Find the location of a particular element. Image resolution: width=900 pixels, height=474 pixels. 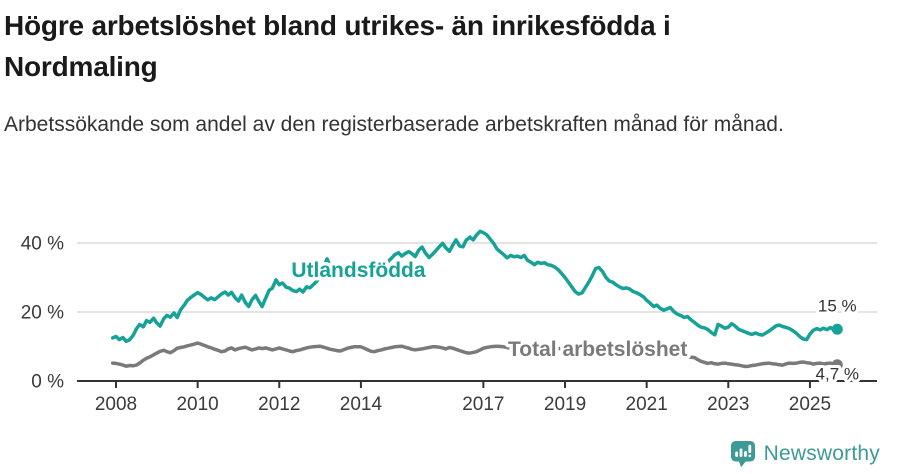

x-axis: 2008 2010 2012 2014 2017 2019 2021 2023 2025 is located at coordinates (477, 397).